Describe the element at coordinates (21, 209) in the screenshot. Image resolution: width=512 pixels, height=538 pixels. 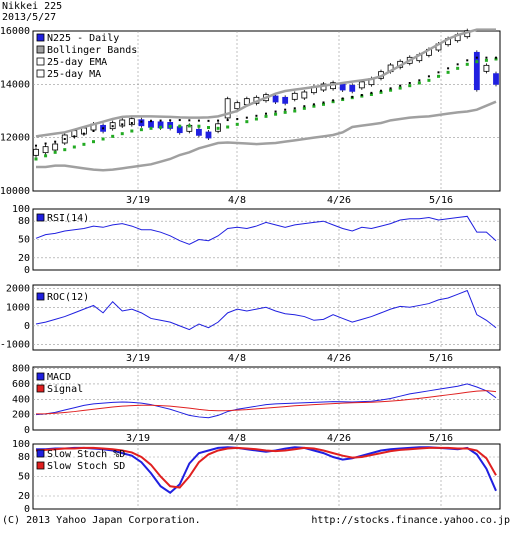
I see `y-tick-label: 100` at that location.